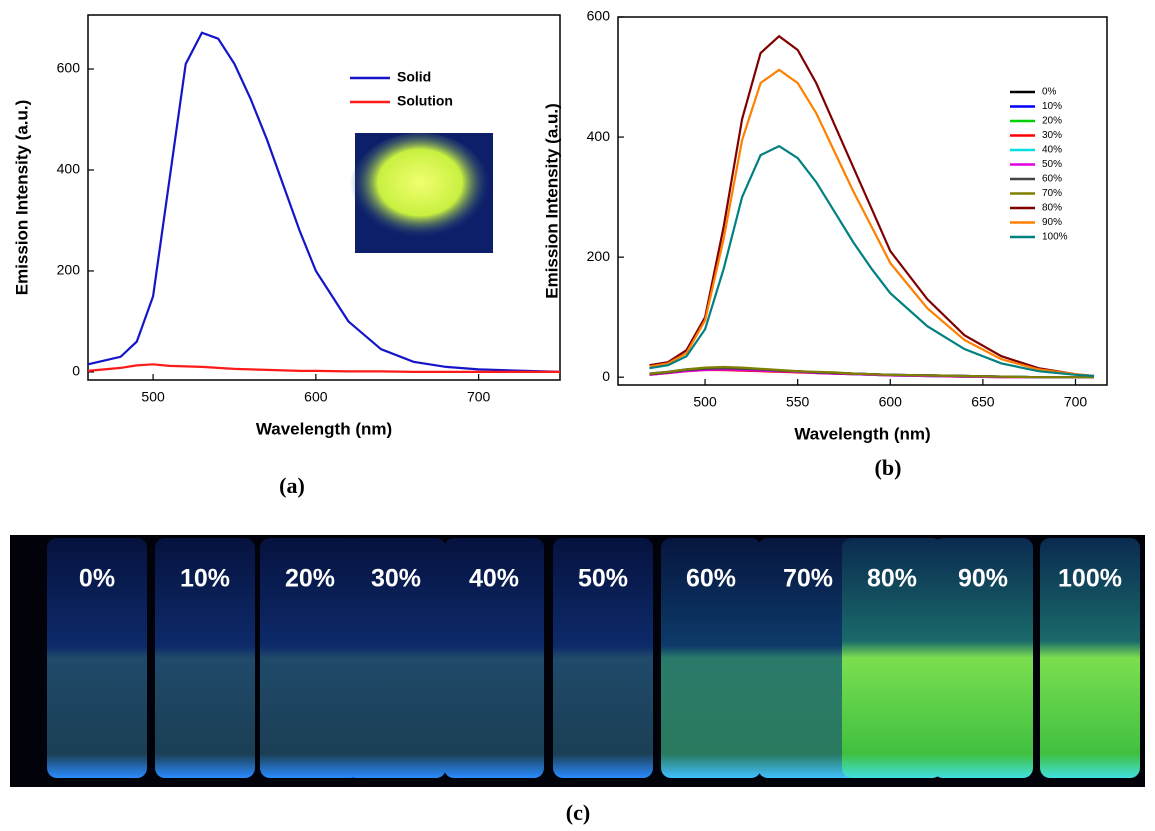 The width and height of the screenshot is (1155, 831). Describe the element at coordinates (603, 579) in the screenshot. I see `vial-label: 50%` at that location.